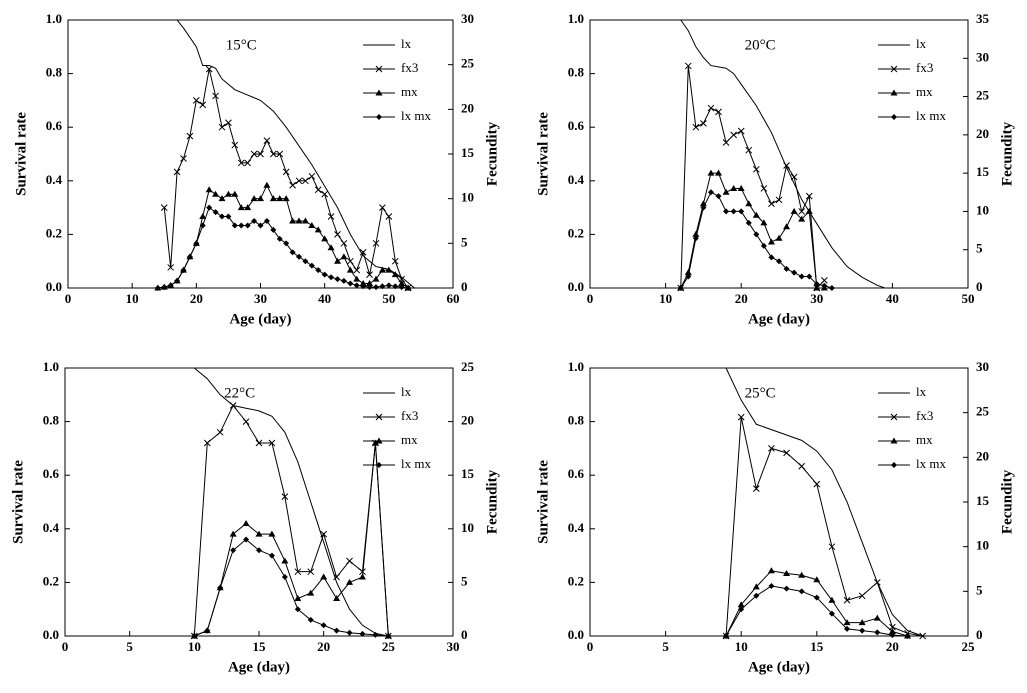 This screenshot has height=693, width=1027. What do you see at coordinates (741, 298) in the screenshot?
I see `x-tick-label: 20` at bounding box center [741, 298].